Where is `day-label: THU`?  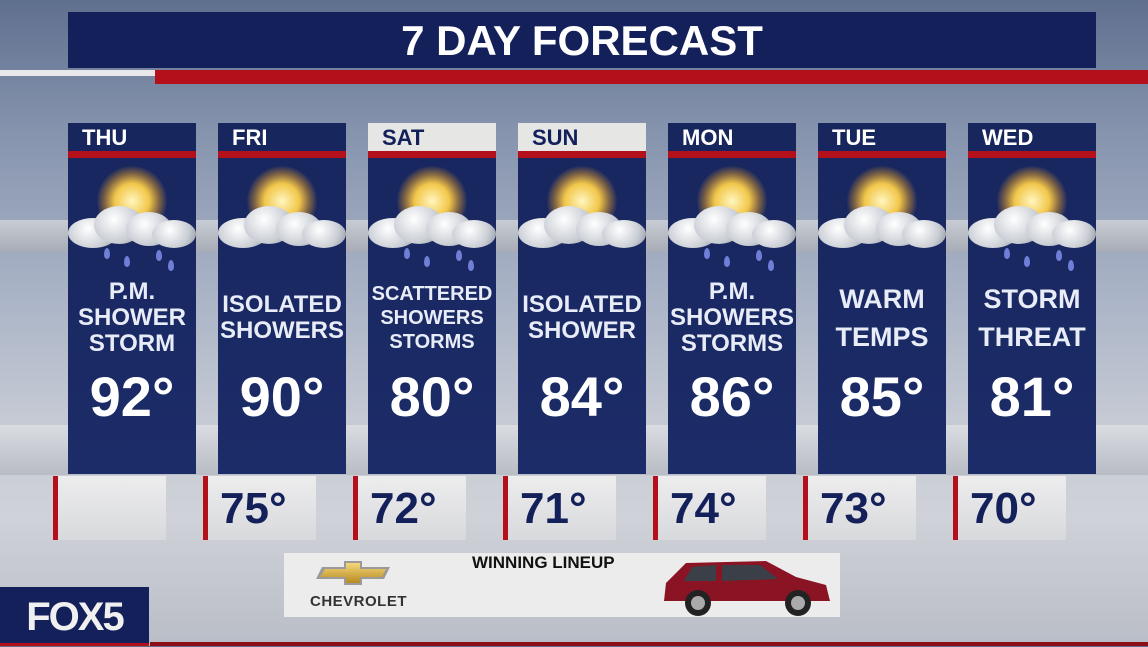
day-label: THU is located at coordinates (105, 137).